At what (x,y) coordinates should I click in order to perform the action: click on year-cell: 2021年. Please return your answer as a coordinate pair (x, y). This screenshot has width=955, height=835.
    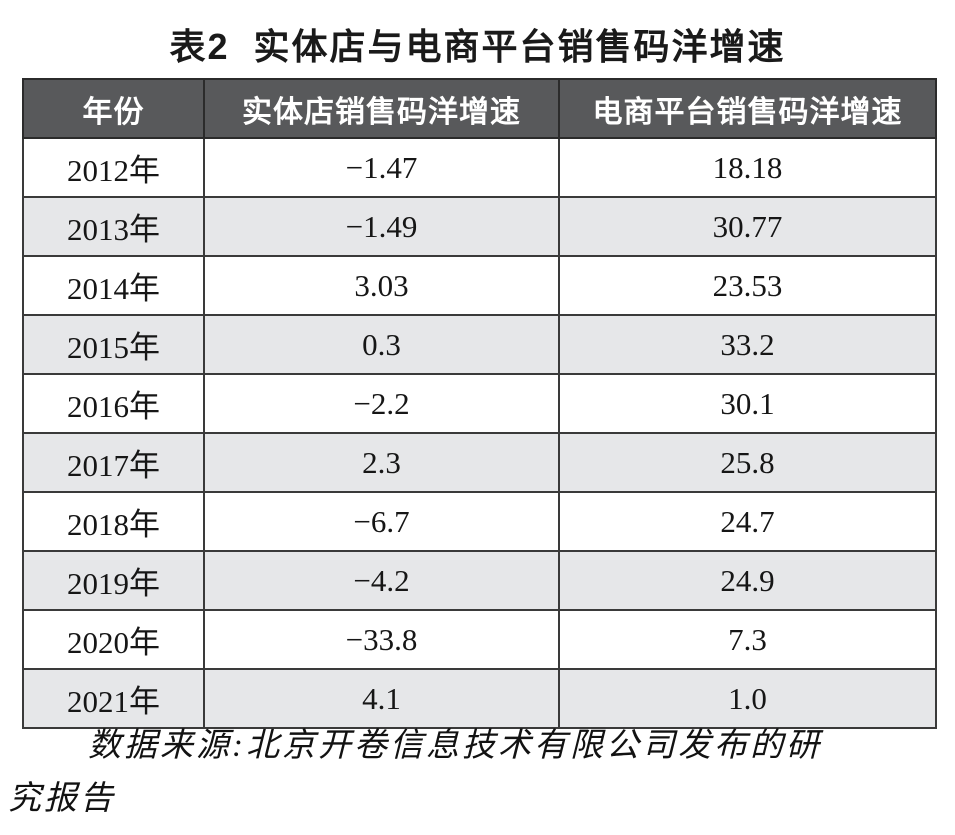
    Looking at the image, I should click on (113, 698).